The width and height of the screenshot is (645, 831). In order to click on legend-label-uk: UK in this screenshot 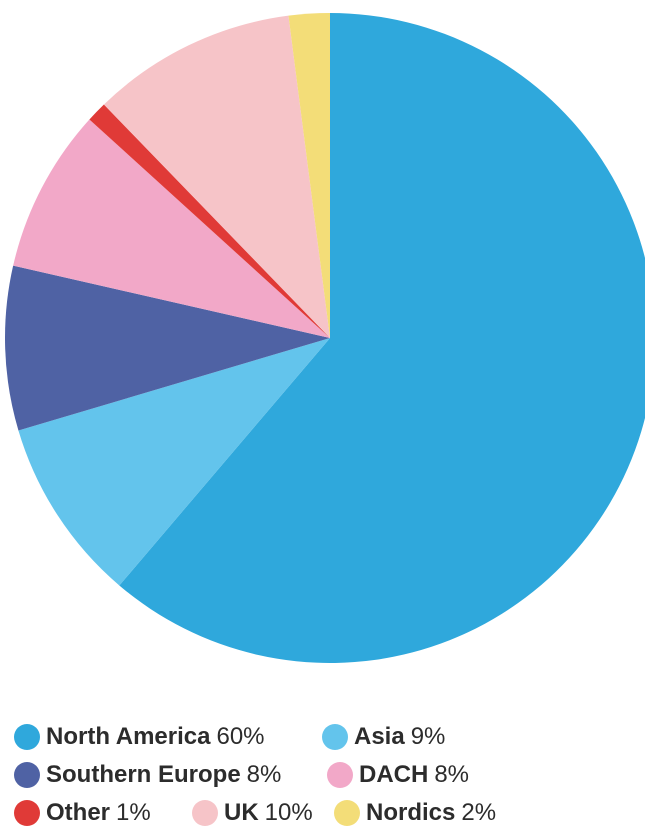, I will do `click(241, 812)`.